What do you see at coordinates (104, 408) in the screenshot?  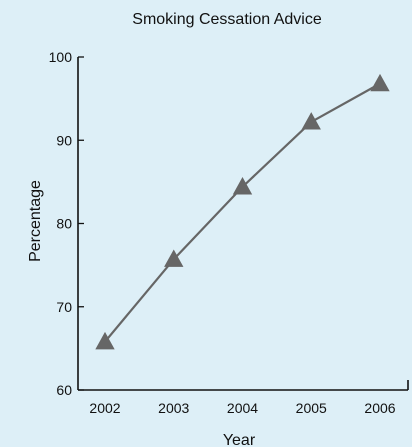 I see `x-tick-label: 2002` at bounding box center [104, 408].